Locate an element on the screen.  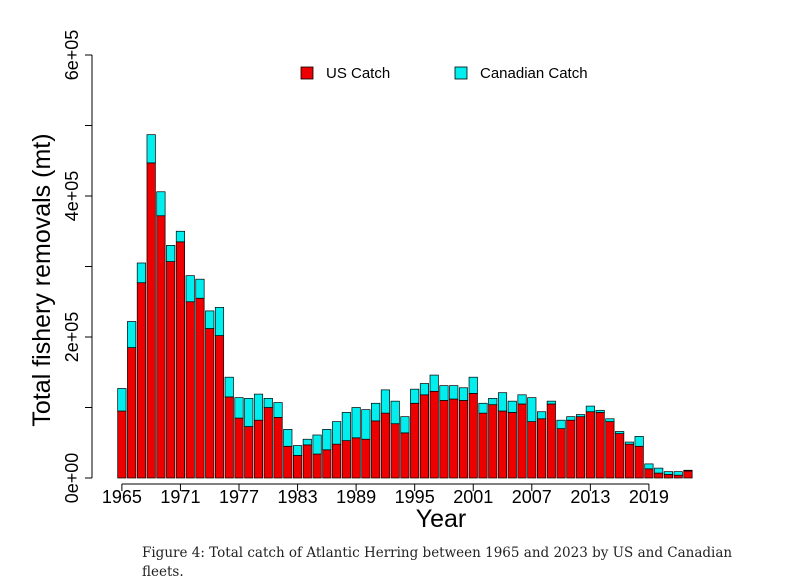
bar-canadian-catch-2018 is located at coordinates (639, 441).